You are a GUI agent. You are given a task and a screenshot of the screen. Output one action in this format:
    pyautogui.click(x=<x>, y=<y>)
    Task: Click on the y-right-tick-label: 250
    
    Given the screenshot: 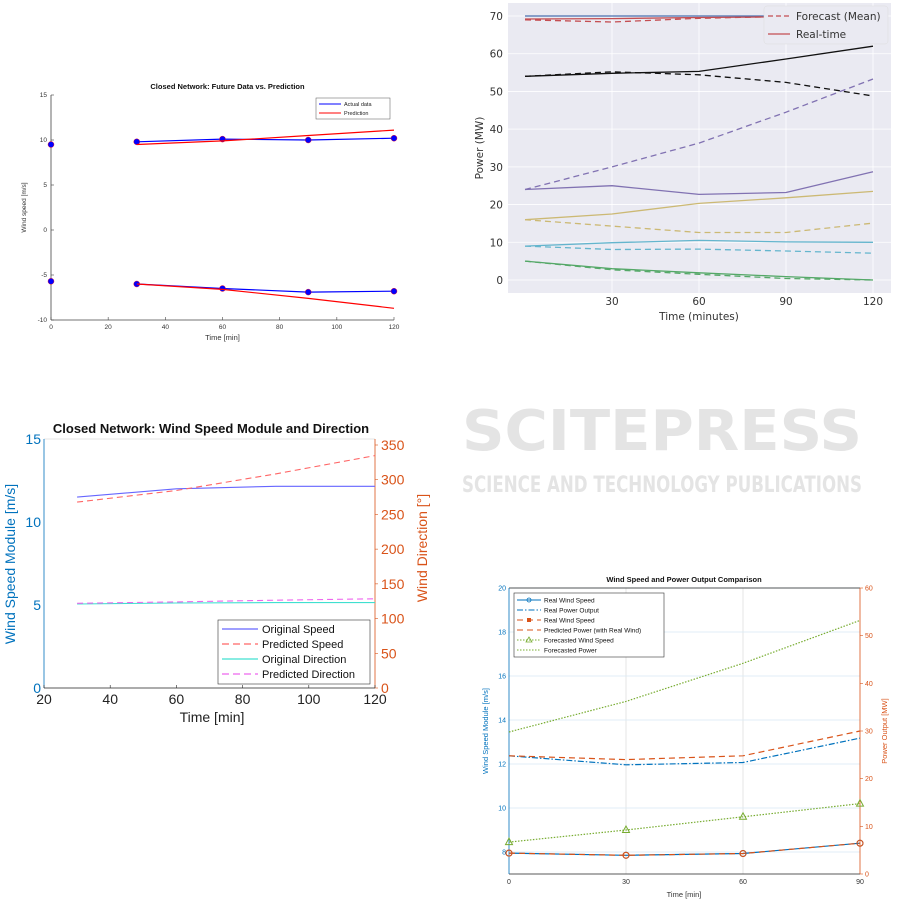 What is the action you would take?
    pyautogui.click(x=393, y=514)
    